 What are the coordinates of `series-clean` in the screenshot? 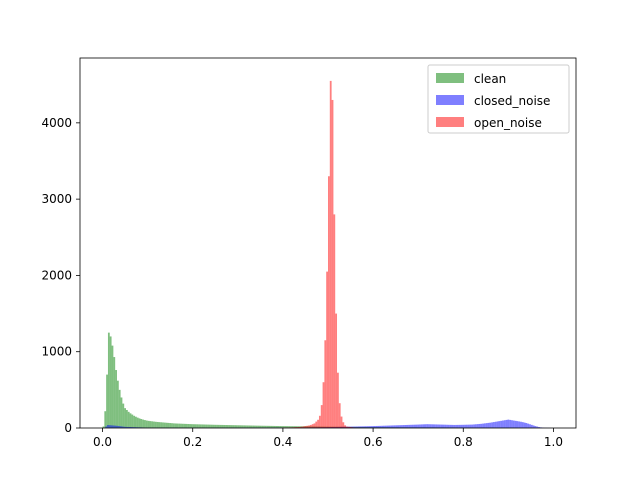 It's located at (321, 380).